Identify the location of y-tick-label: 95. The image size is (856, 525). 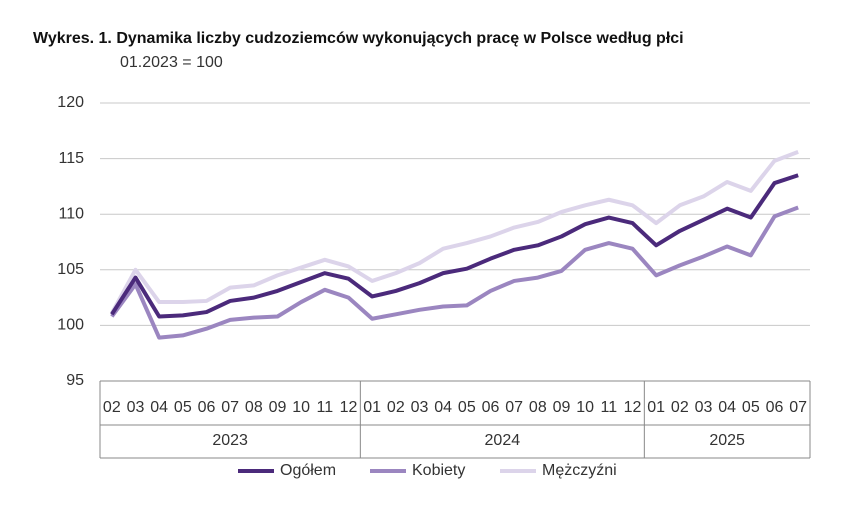
(75, 380).